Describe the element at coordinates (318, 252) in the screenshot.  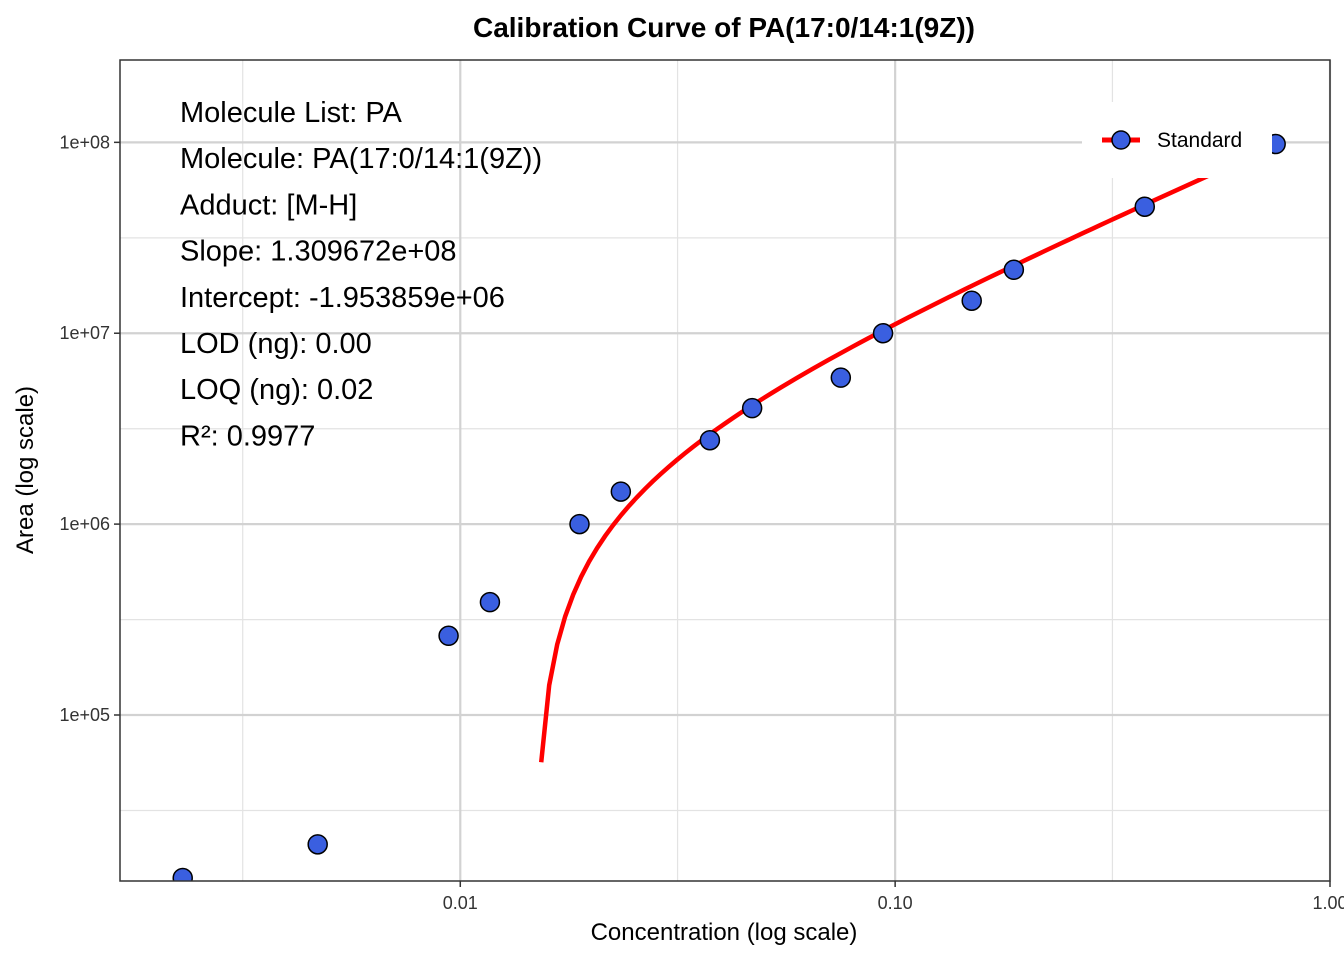
I see `annotation-line: Slope: 1.309672e+08` at that location.